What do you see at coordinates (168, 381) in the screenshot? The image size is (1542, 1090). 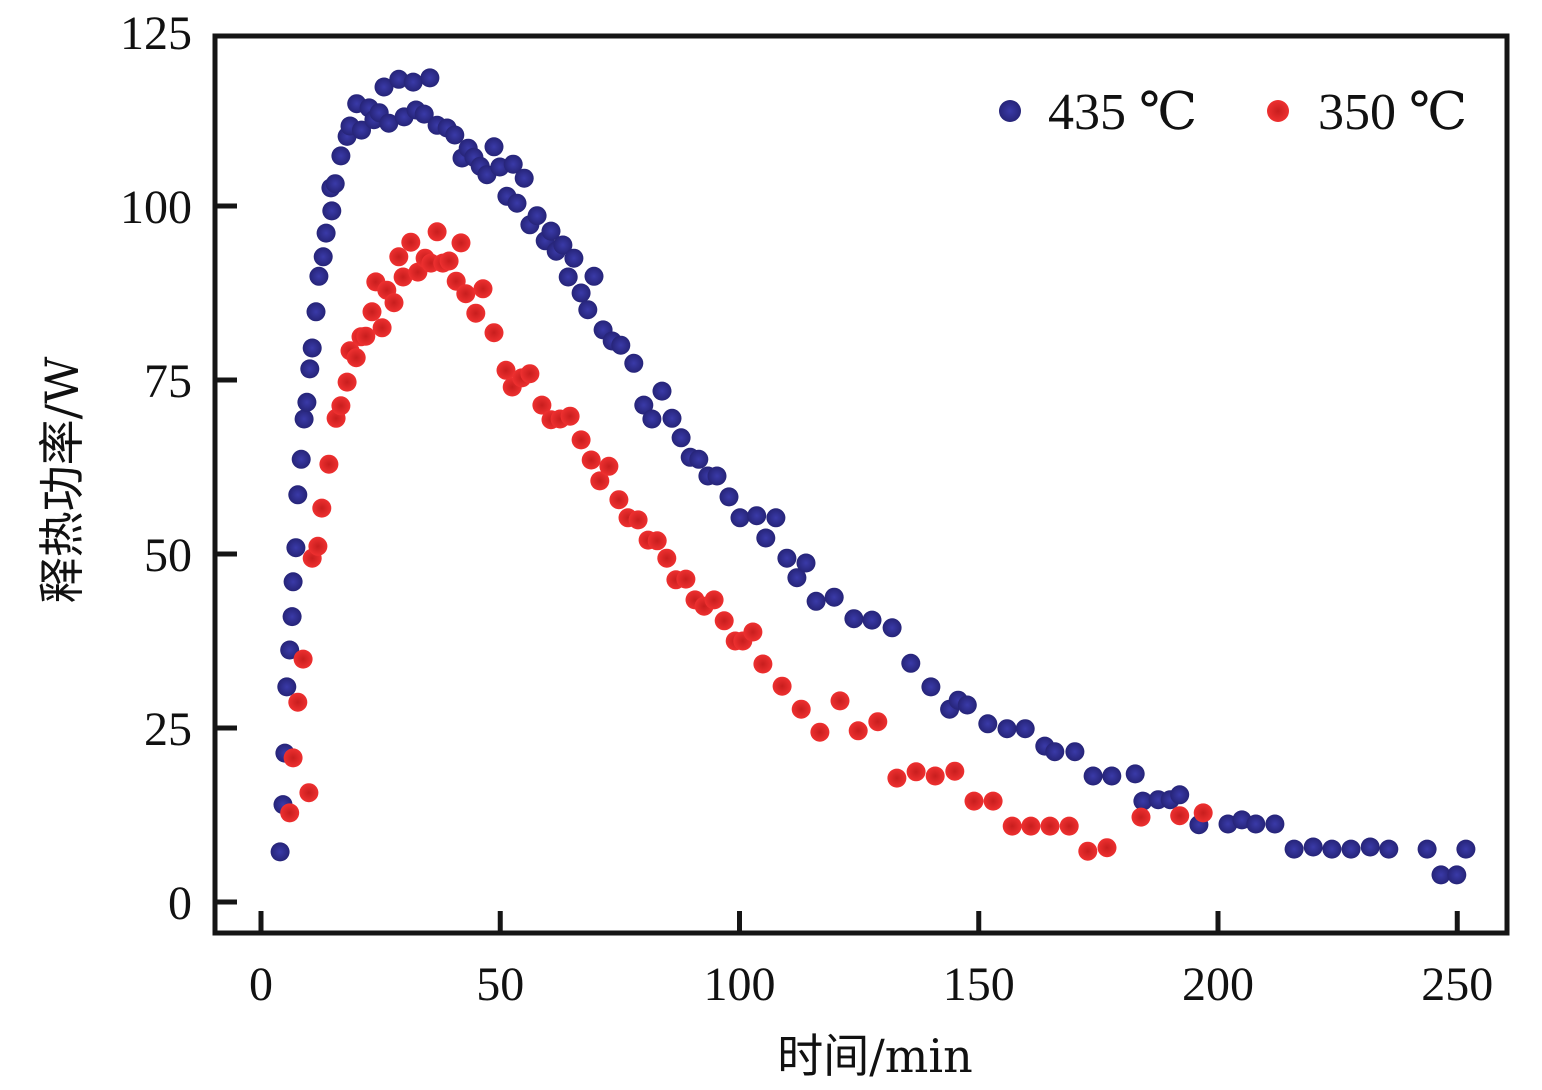 I see `y-tick-label-75: 75` at bounding box center [168, 381].